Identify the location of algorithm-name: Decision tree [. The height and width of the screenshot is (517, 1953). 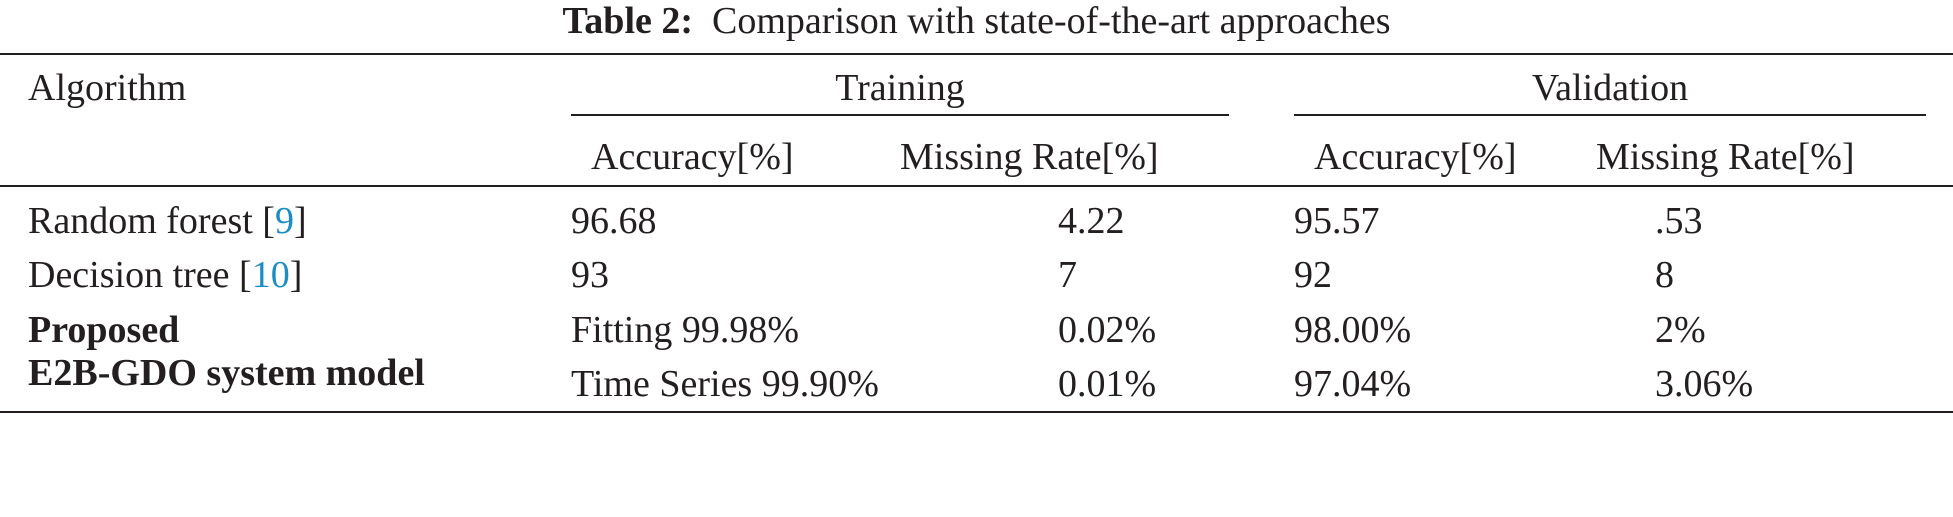
(140, 275).